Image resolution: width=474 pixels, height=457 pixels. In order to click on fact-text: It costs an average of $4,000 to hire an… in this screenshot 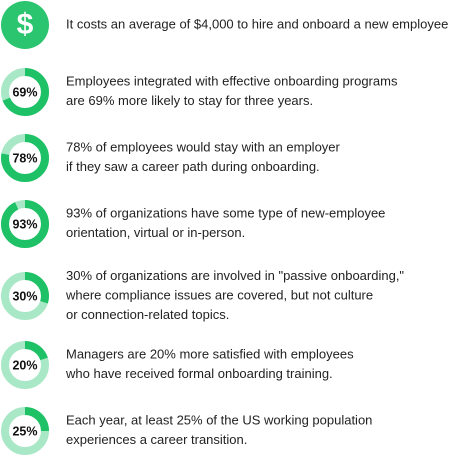, I will do `click(257, 23)`.